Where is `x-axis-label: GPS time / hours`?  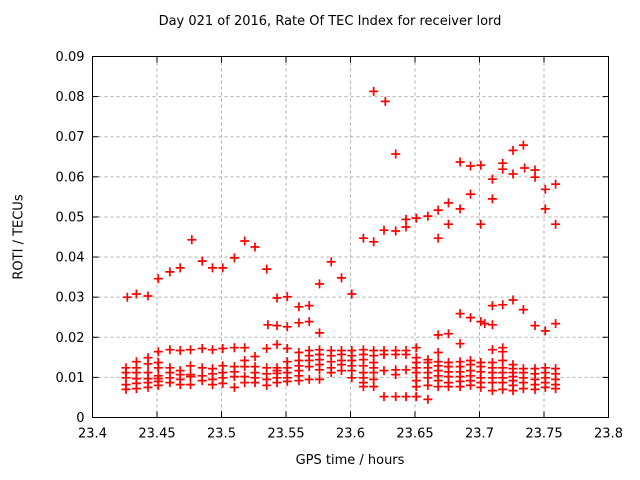 x-axis-label: GPS time / hours is located at coordinates (350, 460).